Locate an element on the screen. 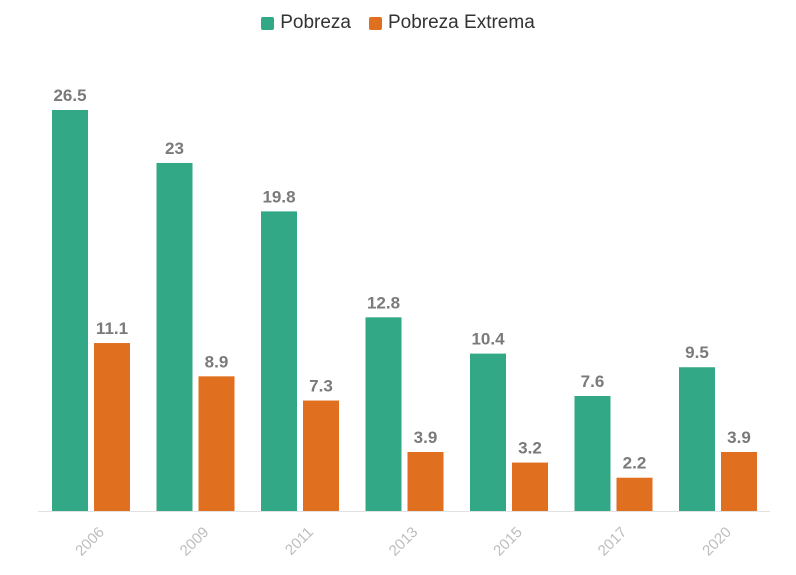 The width and height of the screenshot is (796, 575). data-label-pobreza-extrema-2006: 11.1 is located at coordinates (112, 328).